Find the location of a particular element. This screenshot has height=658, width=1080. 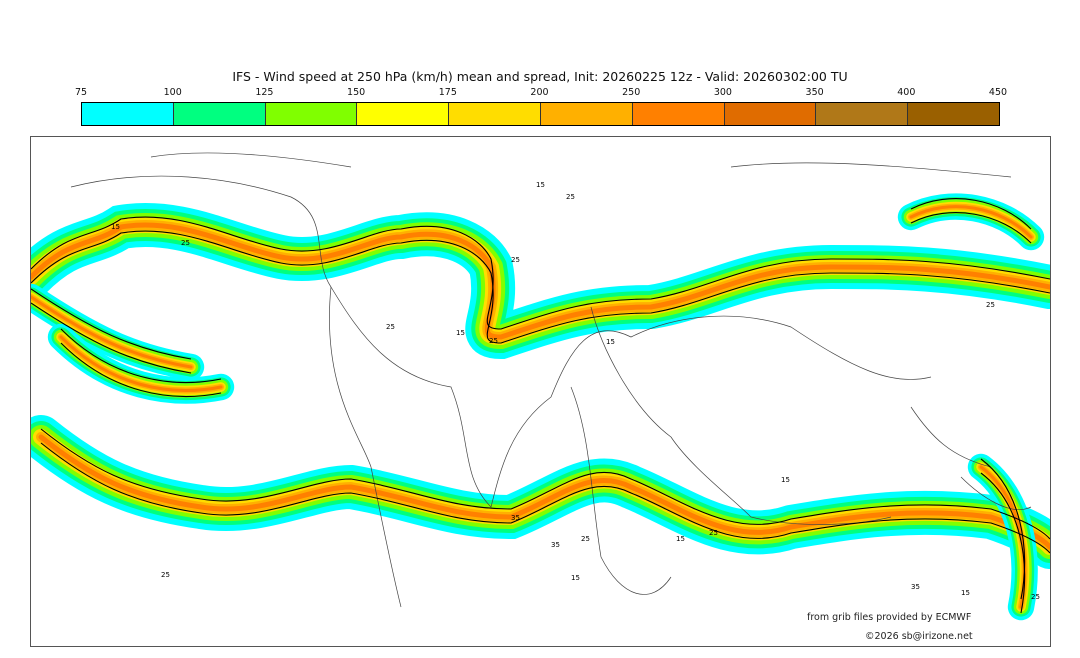

legend-tick-label: 400 is located at coordinates (906, 92).